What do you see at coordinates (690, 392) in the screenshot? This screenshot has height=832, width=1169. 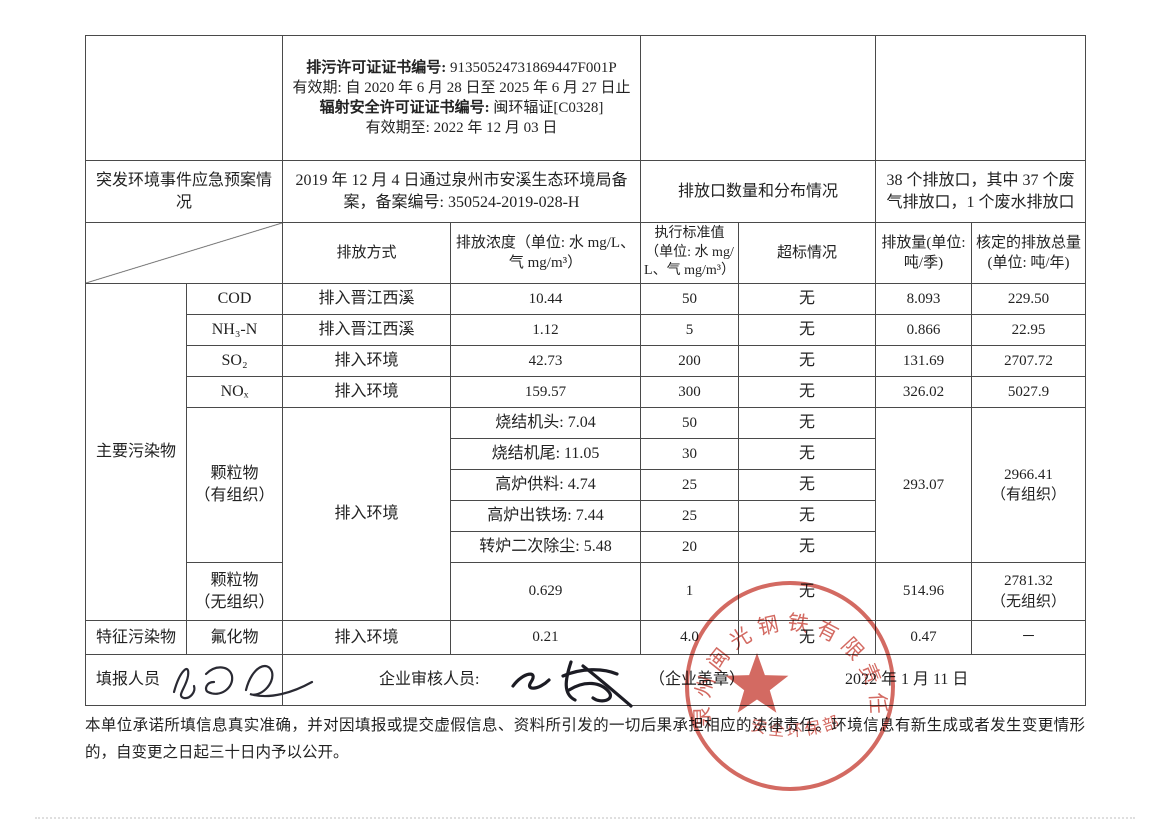 I see `standard-value: 300` at bounding box center [690, 392].